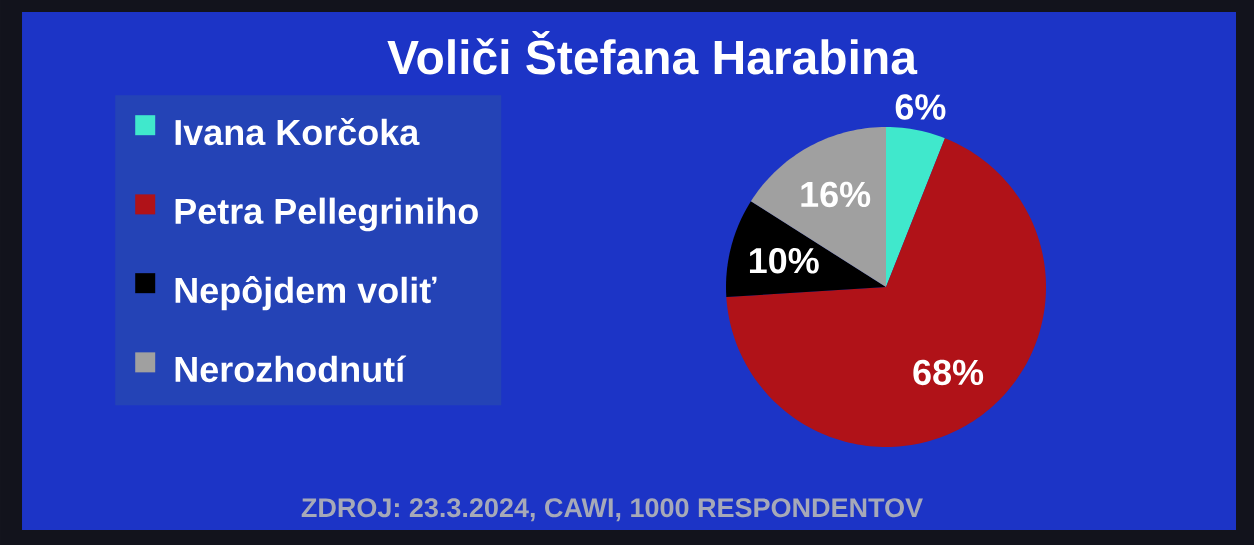 This screenshot has width=1254, height=545. What do you see at coordinates (836, 194) in the screenshot?
I see `data-label: 16%` at bounding box center [836, 194].